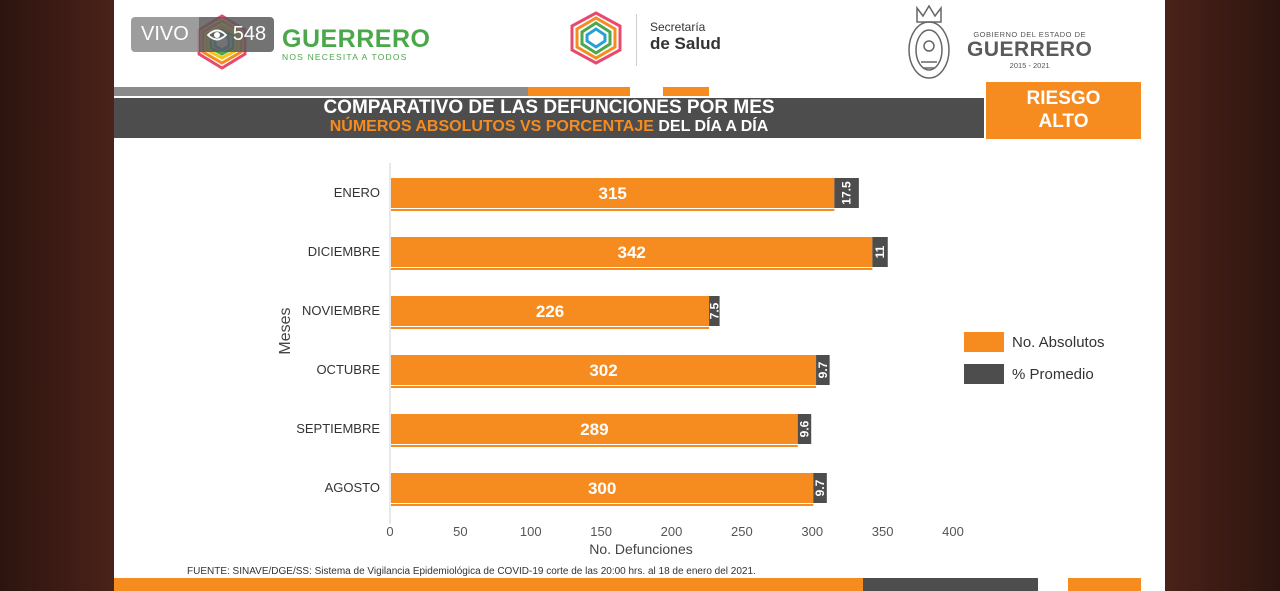  Describe the element at coordinates (672, 531) in the screenshot. I see `x-tick-label: 200` at that location.